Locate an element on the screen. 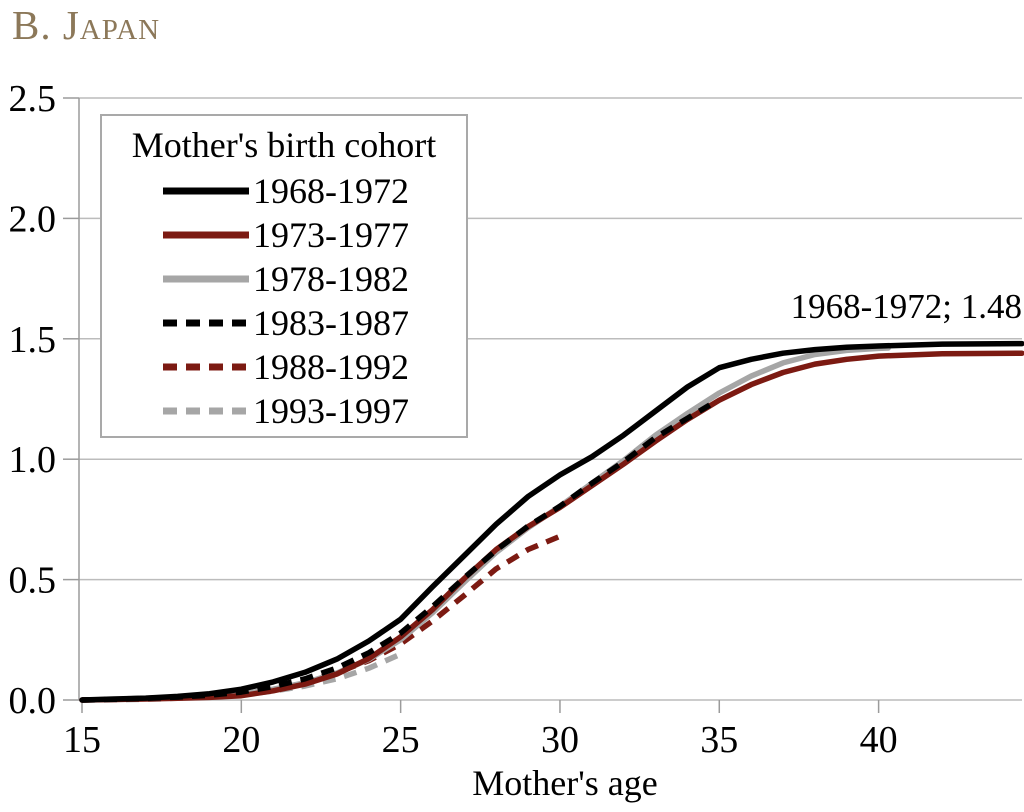 This screenshot has width=1024, height=812. legend-label: 1968-1972 is located at coordinates (331, 191).